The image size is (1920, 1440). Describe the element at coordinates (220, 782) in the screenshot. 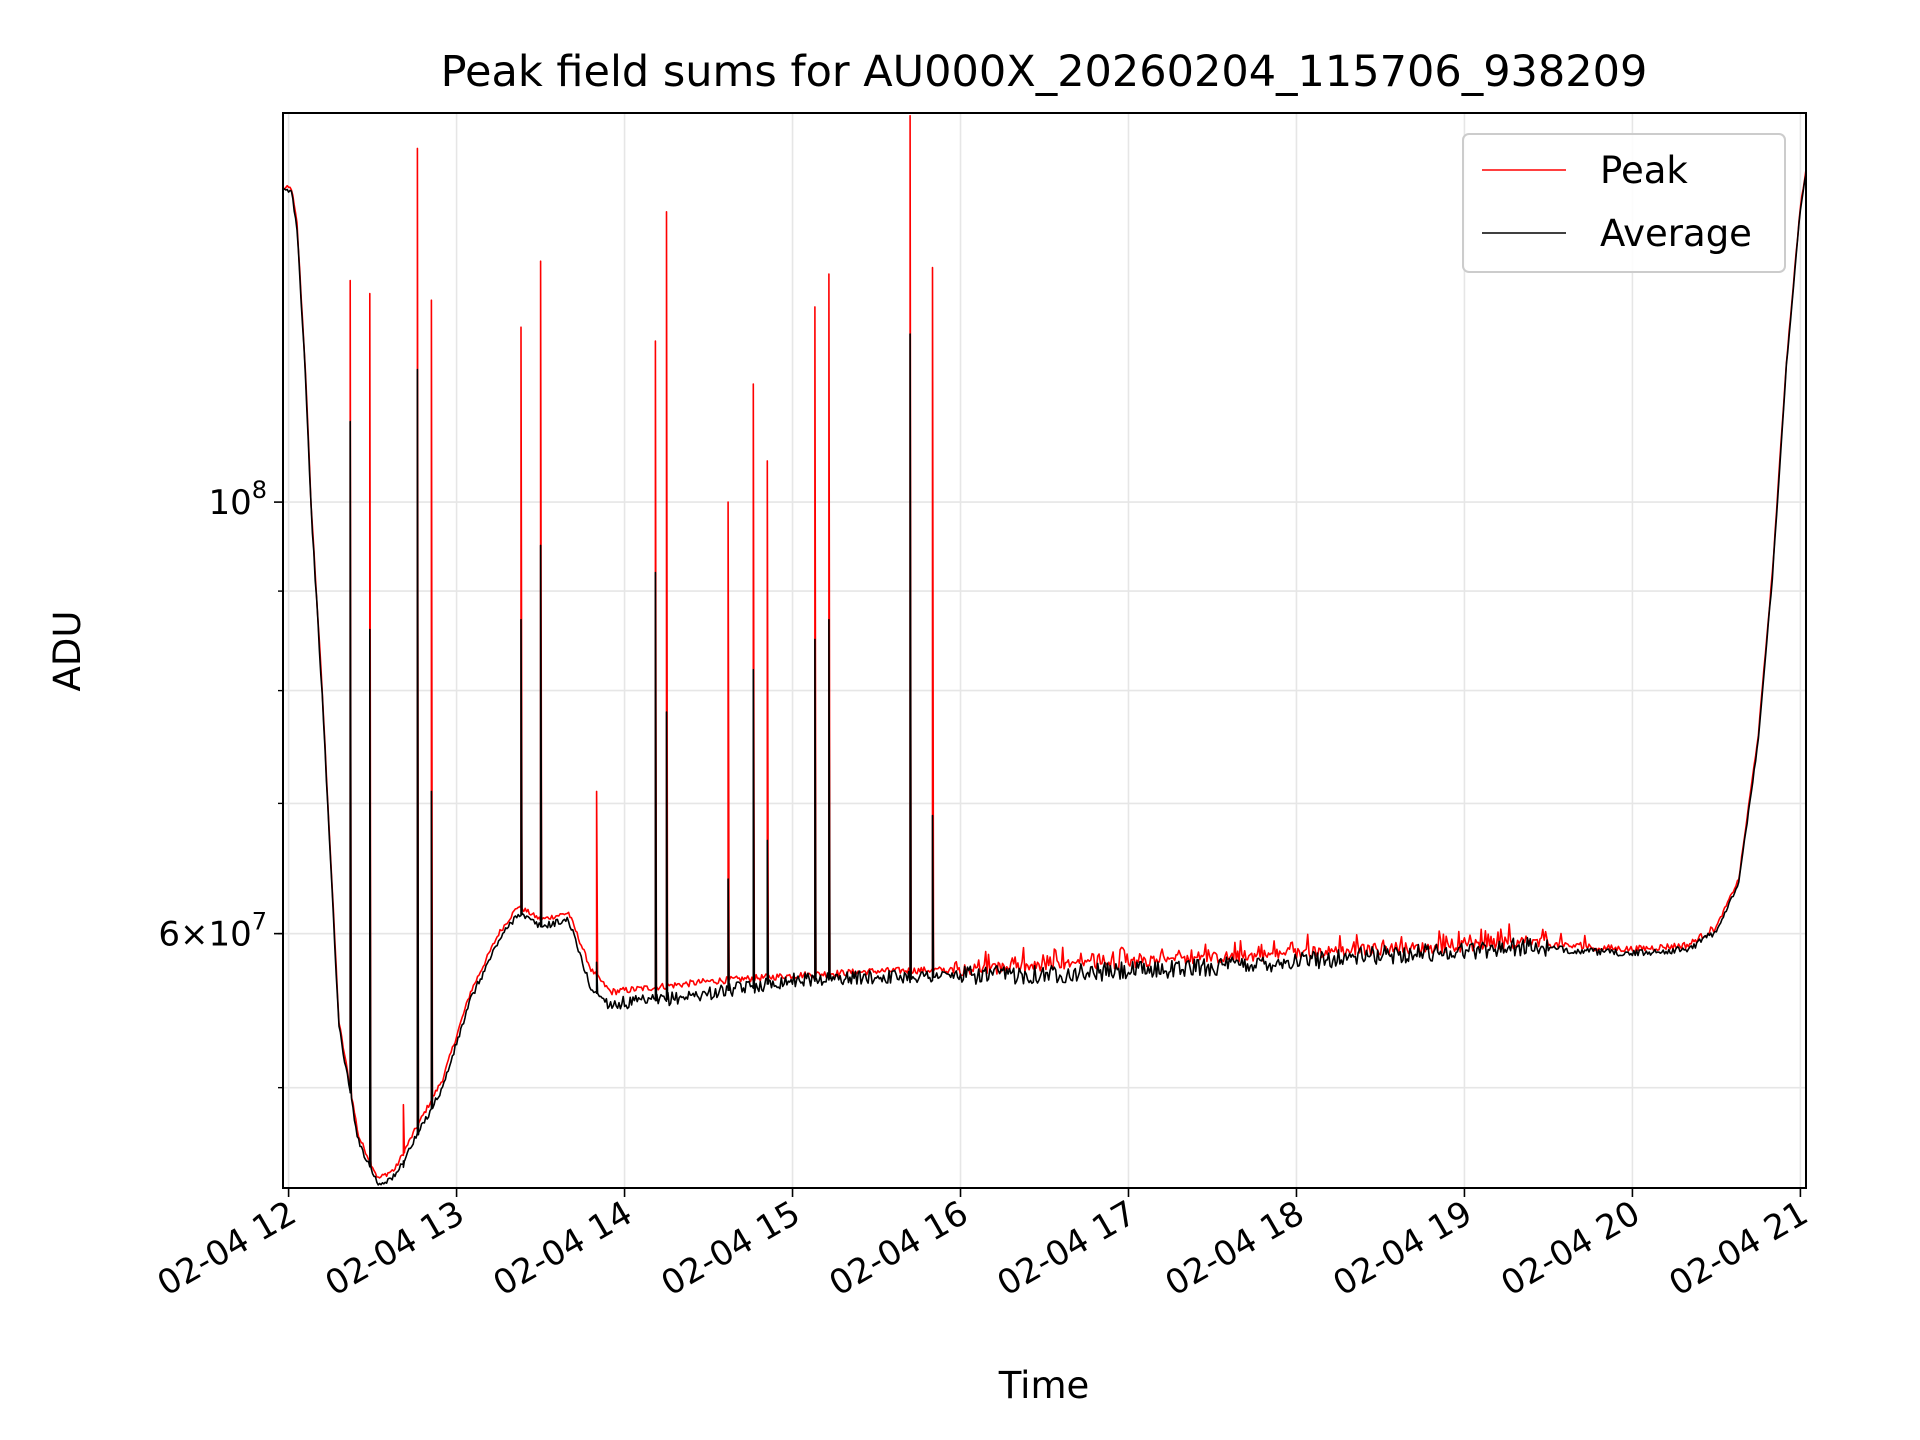

I see `y-axis: 108 6×107` at that location.